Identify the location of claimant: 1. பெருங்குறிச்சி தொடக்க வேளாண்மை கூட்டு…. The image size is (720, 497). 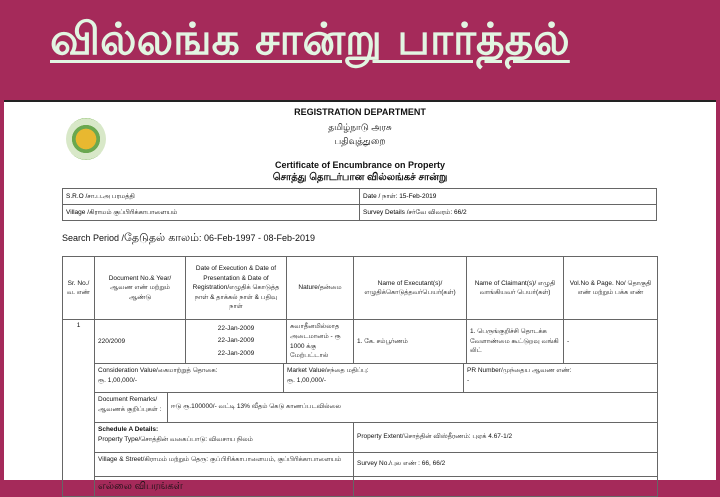
(515, 341).